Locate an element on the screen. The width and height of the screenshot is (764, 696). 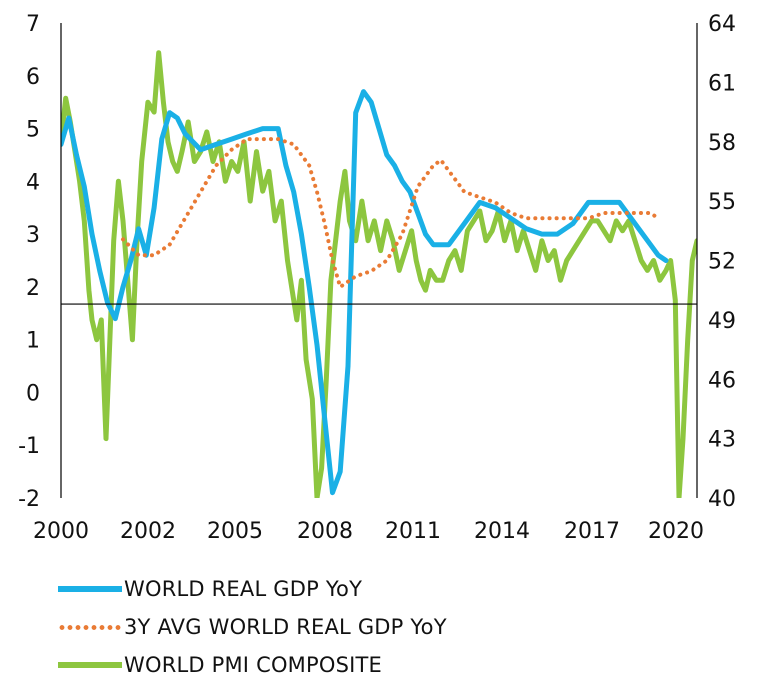
y-left-tick-label: 6 is located at coordinates (33, 77).